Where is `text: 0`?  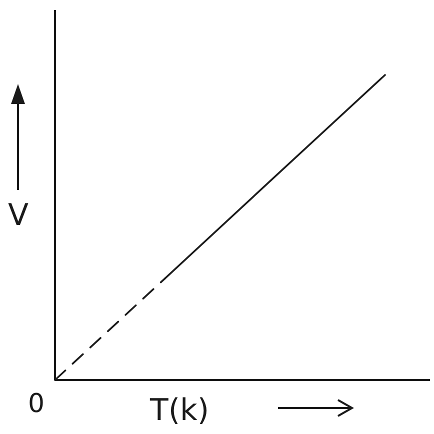 text: 0 is located at coordinates (36, 404).